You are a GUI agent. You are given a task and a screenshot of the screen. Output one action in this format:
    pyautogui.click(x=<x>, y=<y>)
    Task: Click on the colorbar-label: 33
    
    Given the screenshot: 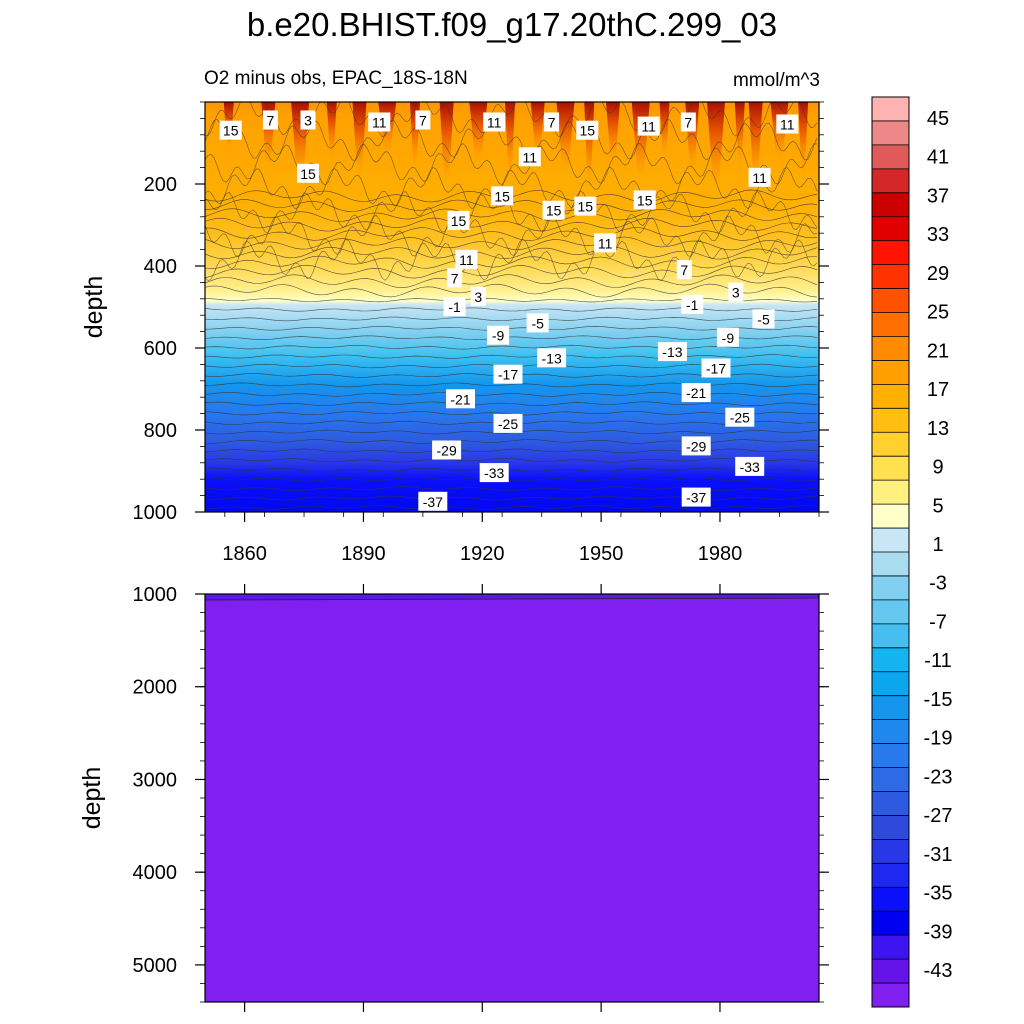 What is the action you would take?
    pyautogui.click(x=938, y=235)
    